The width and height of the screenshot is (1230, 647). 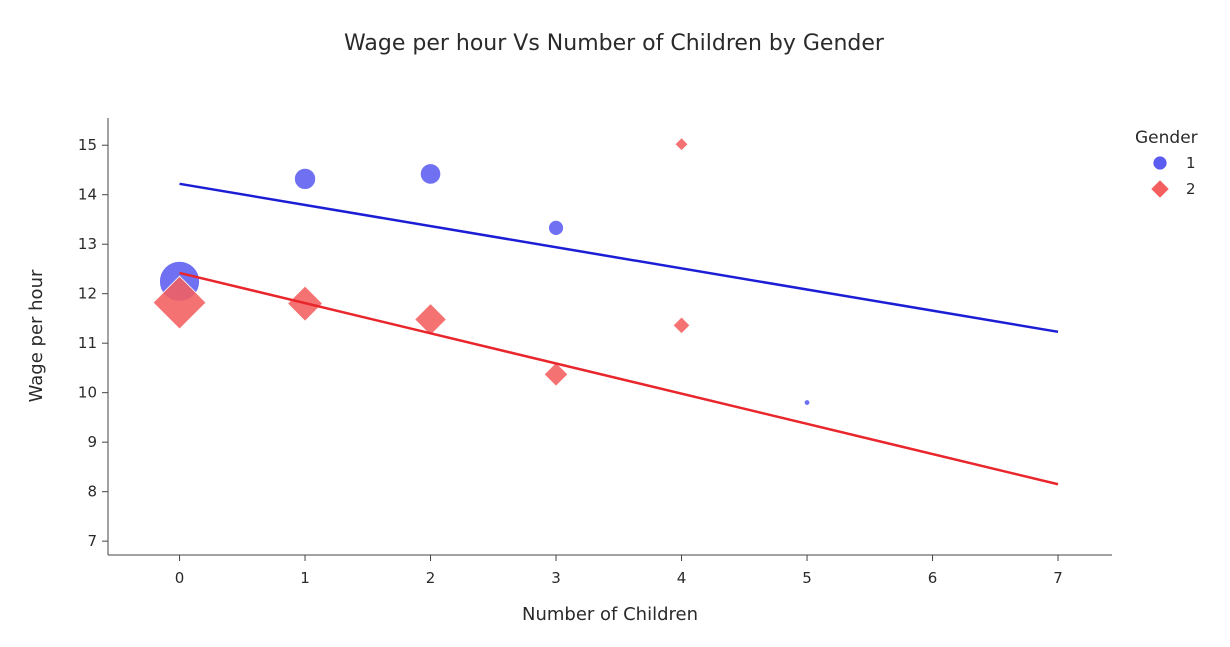 What do you see at coordinates (610, 614) in the screenshot?
I see `x-axis-title: Number of Children` at bounding box center [610, 614].